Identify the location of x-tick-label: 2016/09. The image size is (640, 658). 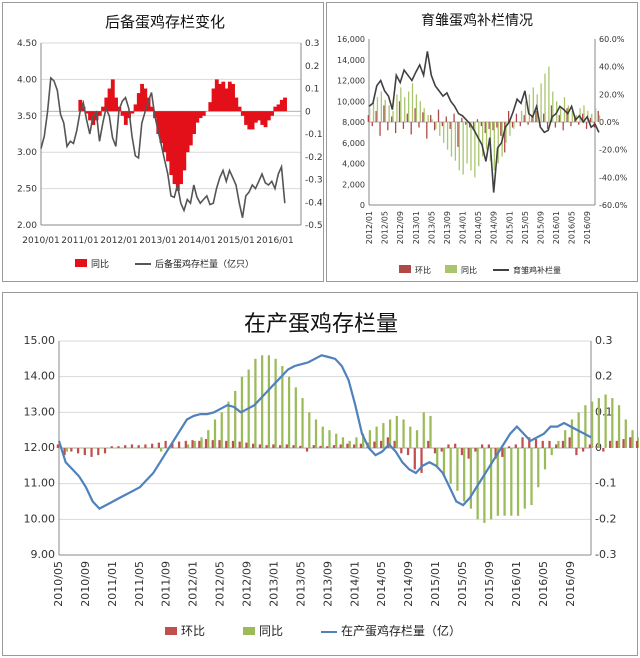
(587, 227).